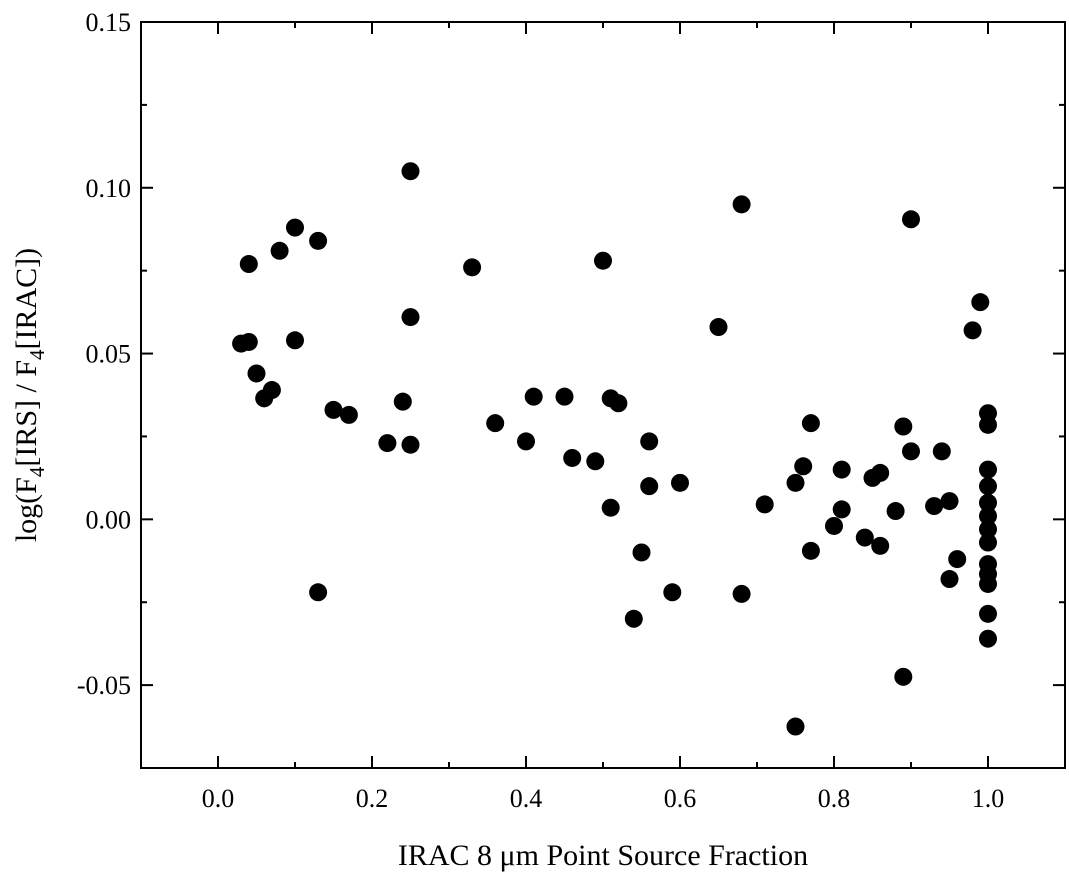 This screenshot has height=876, width=1069. Describe the element at coordinates (104, 685) in the screenshot. I see `y-tick-label: -0.05` at that location.